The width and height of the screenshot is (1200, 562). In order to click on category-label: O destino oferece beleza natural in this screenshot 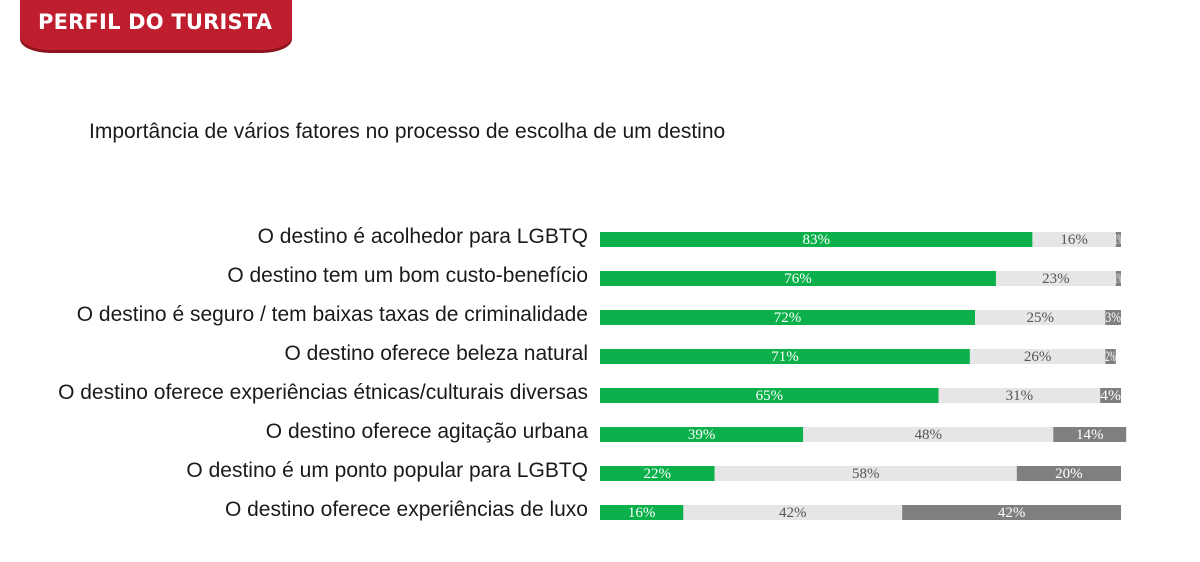, I will do `click(436, 353)`.